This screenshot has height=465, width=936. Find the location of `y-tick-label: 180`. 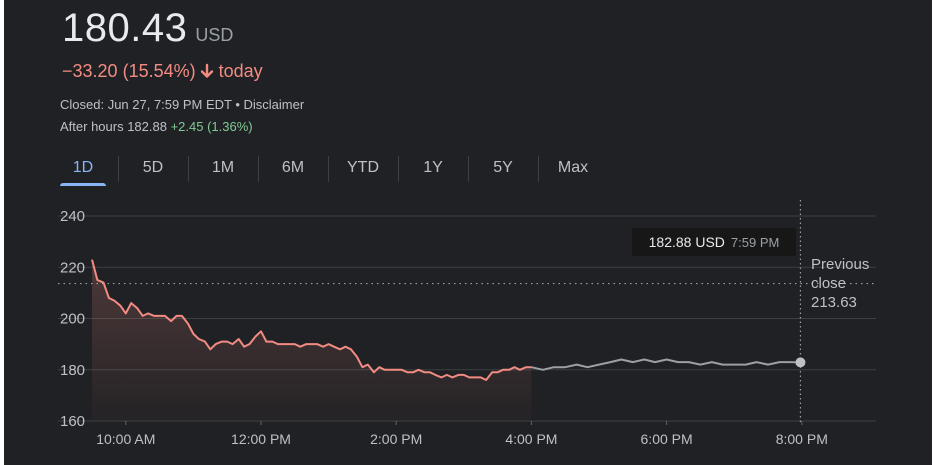

y-tick-label: 180 is located at coordinates (72, 370).